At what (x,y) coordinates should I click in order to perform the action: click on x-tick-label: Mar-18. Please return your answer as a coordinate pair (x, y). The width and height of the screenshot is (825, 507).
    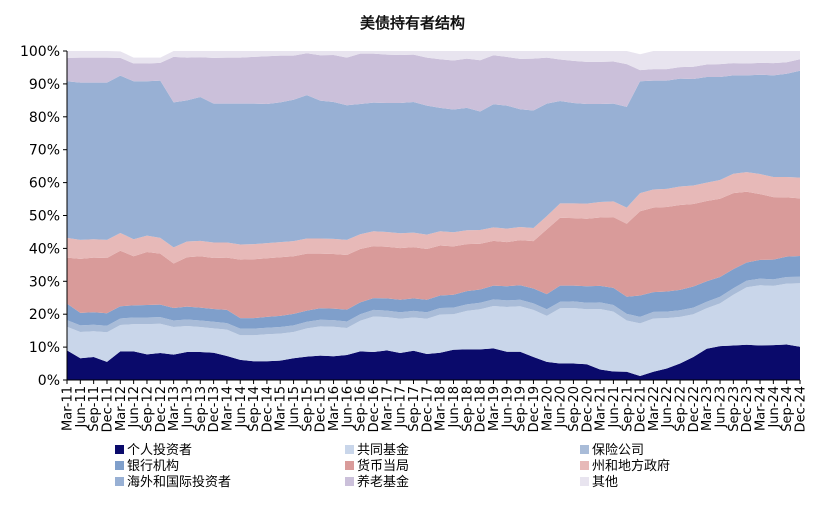
    Looking at the image, I should click on (441, 408).